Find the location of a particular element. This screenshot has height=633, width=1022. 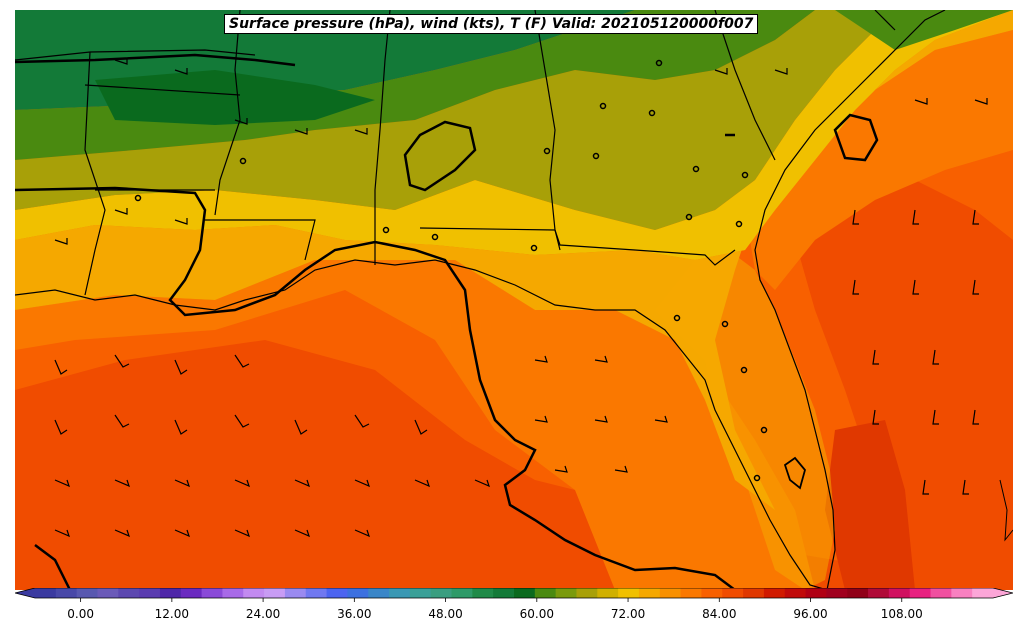

temperature-fill-atlantic-warm is located at coordinates (904, 385).